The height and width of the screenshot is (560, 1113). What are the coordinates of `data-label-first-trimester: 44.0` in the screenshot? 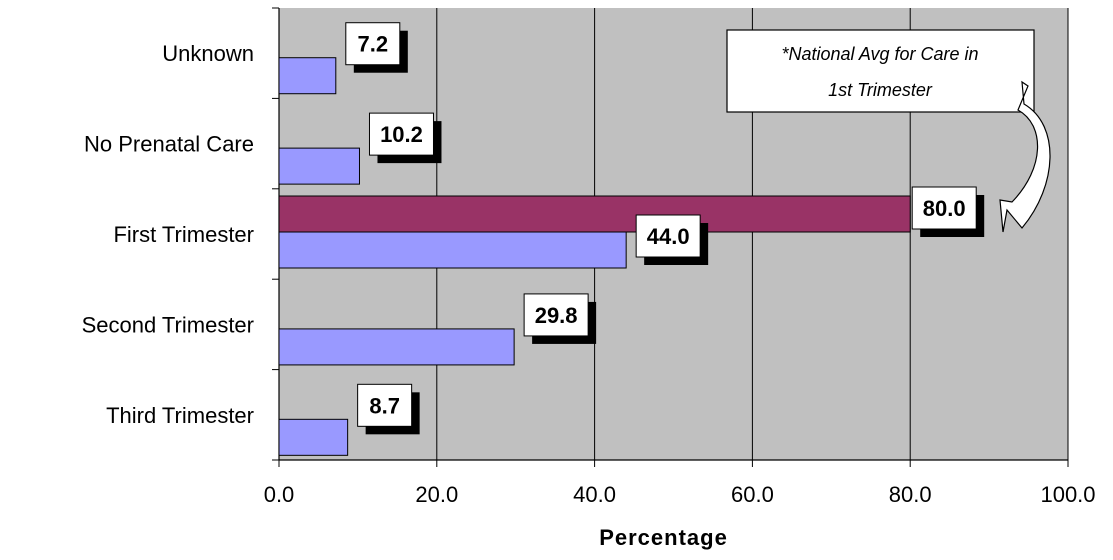 It's located at (668, 236).